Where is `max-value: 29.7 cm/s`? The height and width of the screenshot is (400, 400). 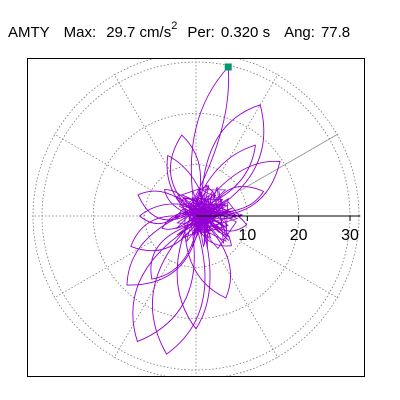
max-value: 29.7 cm/s is located at coordinates (139, 32).